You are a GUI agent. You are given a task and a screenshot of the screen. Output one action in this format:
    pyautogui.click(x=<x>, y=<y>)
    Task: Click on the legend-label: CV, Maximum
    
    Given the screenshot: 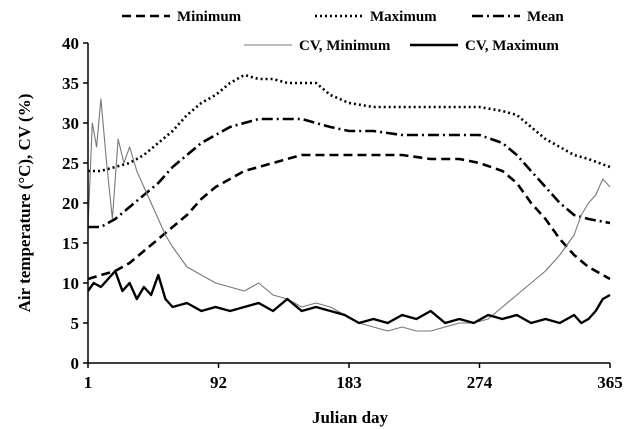 What is the action you would take?
    pyautogui.click(x=512, y=46)
    